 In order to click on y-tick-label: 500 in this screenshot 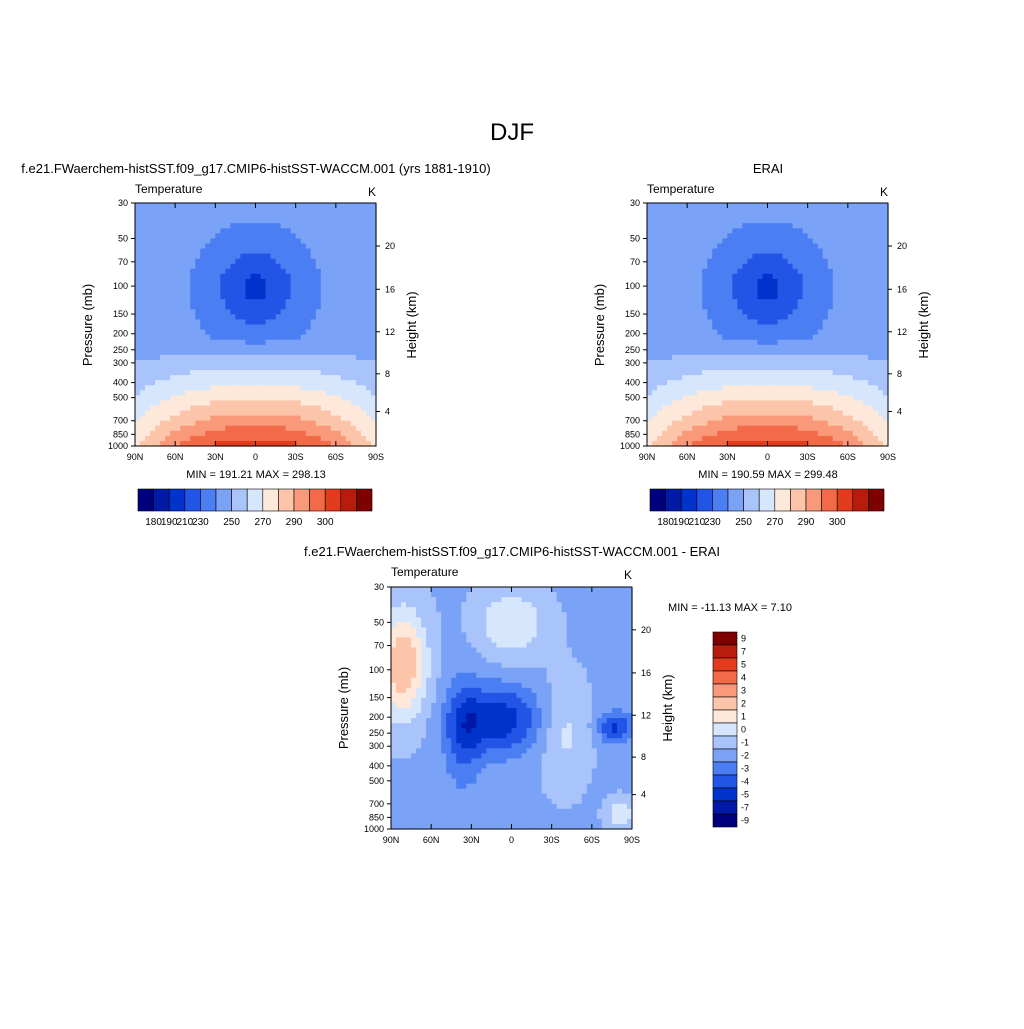, I will do `click(632, 398)`.